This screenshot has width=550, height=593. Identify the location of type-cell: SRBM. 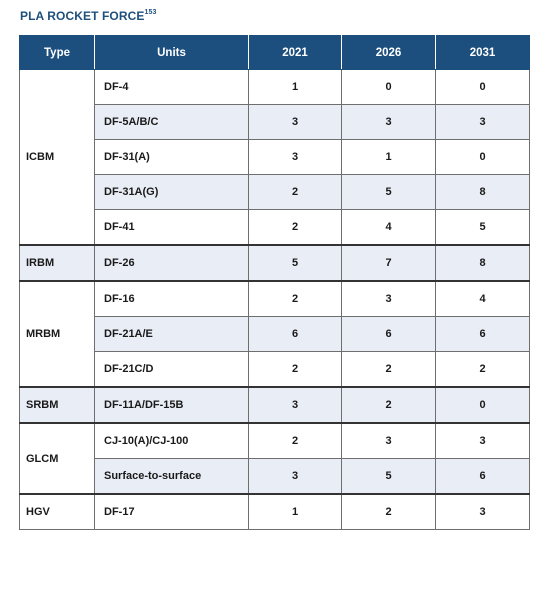
(57, 405).